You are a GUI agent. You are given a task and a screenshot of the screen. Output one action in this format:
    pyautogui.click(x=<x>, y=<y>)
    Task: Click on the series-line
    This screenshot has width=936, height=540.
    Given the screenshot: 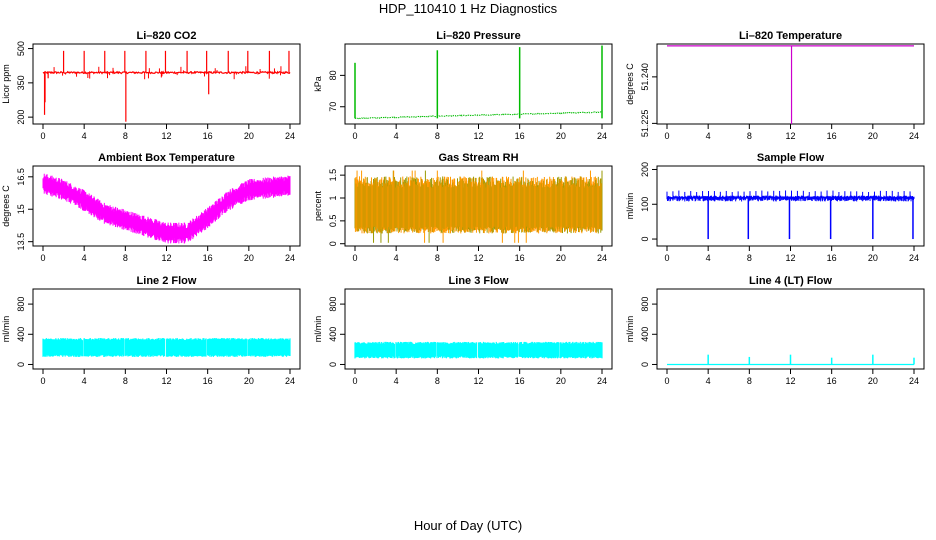 What is the action you would take?
    pyautogui.click(x=166, y=72)
    